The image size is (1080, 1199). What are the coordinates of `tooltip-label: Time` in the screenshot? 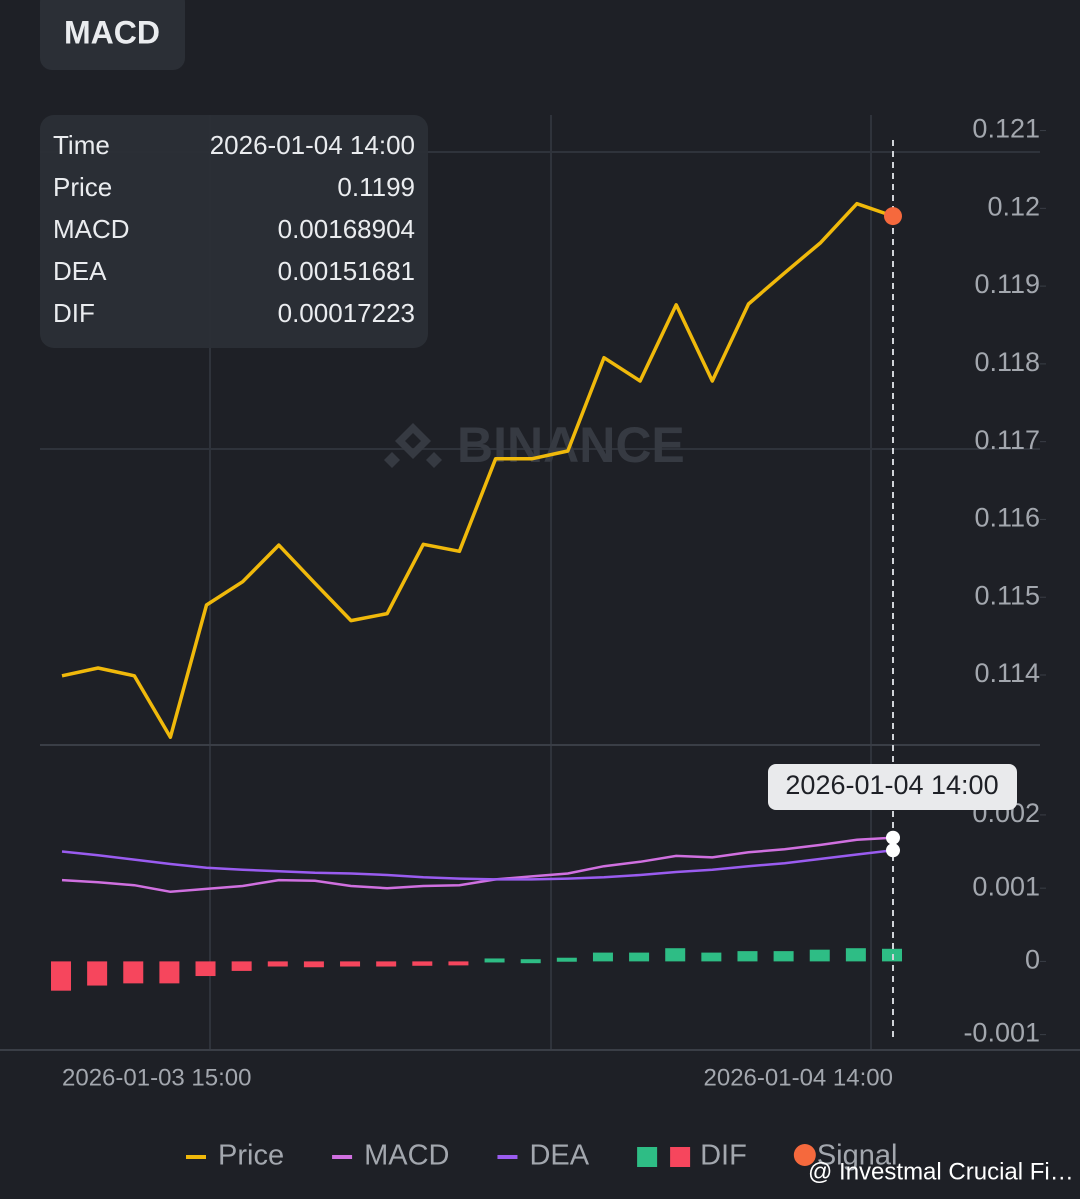 It's located at (81, 145).